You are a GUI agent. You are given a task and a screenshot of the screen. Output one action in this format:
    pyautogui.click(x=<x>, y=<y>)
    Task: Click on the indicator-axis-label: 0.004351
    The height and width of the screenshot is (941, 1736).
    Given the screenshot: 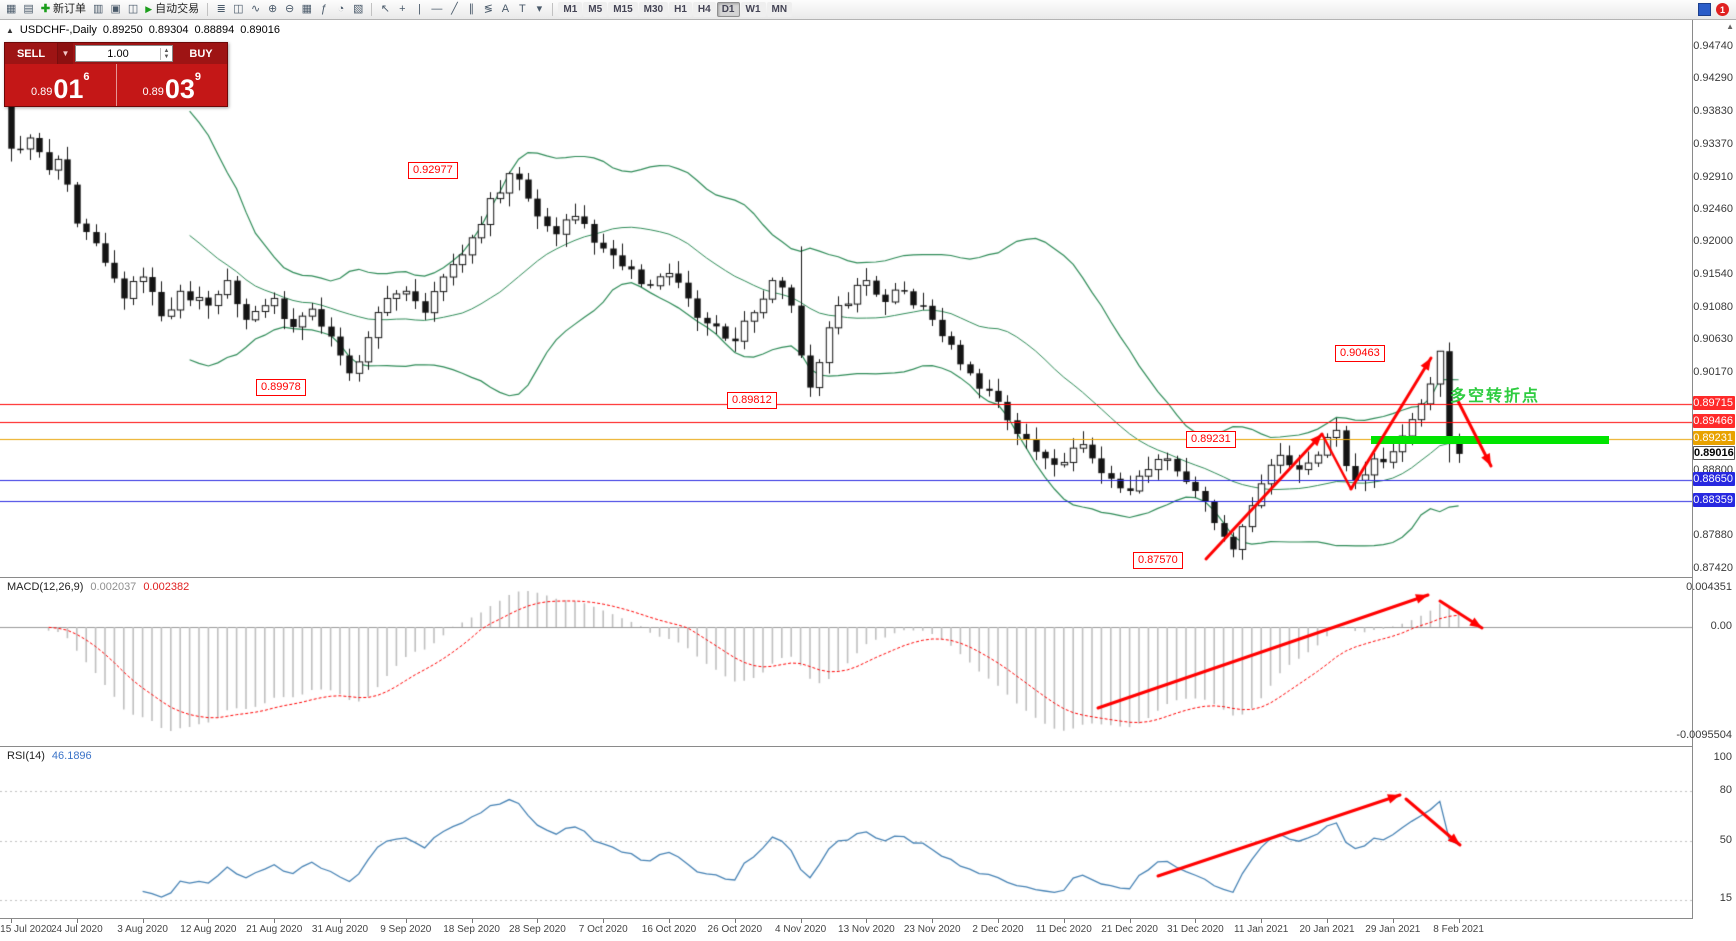 What is the action you would take?
    pyautogui.click(x=1709, y=587)
    